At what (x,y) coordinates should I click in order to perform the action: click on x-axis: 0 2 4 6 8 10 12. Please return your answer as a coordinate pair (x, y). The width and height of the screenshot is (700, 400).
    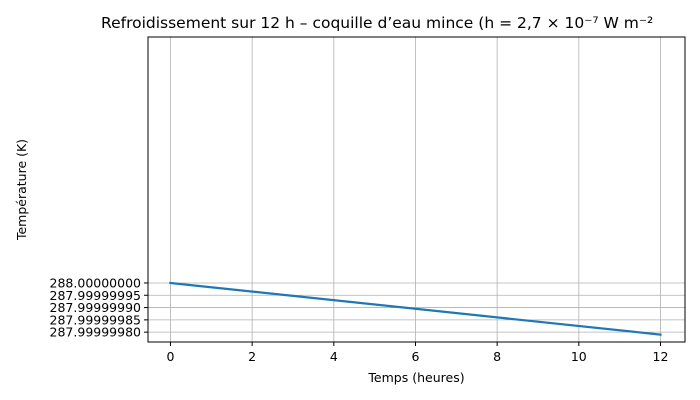
    Looking at the image, I should click on (417, 353).